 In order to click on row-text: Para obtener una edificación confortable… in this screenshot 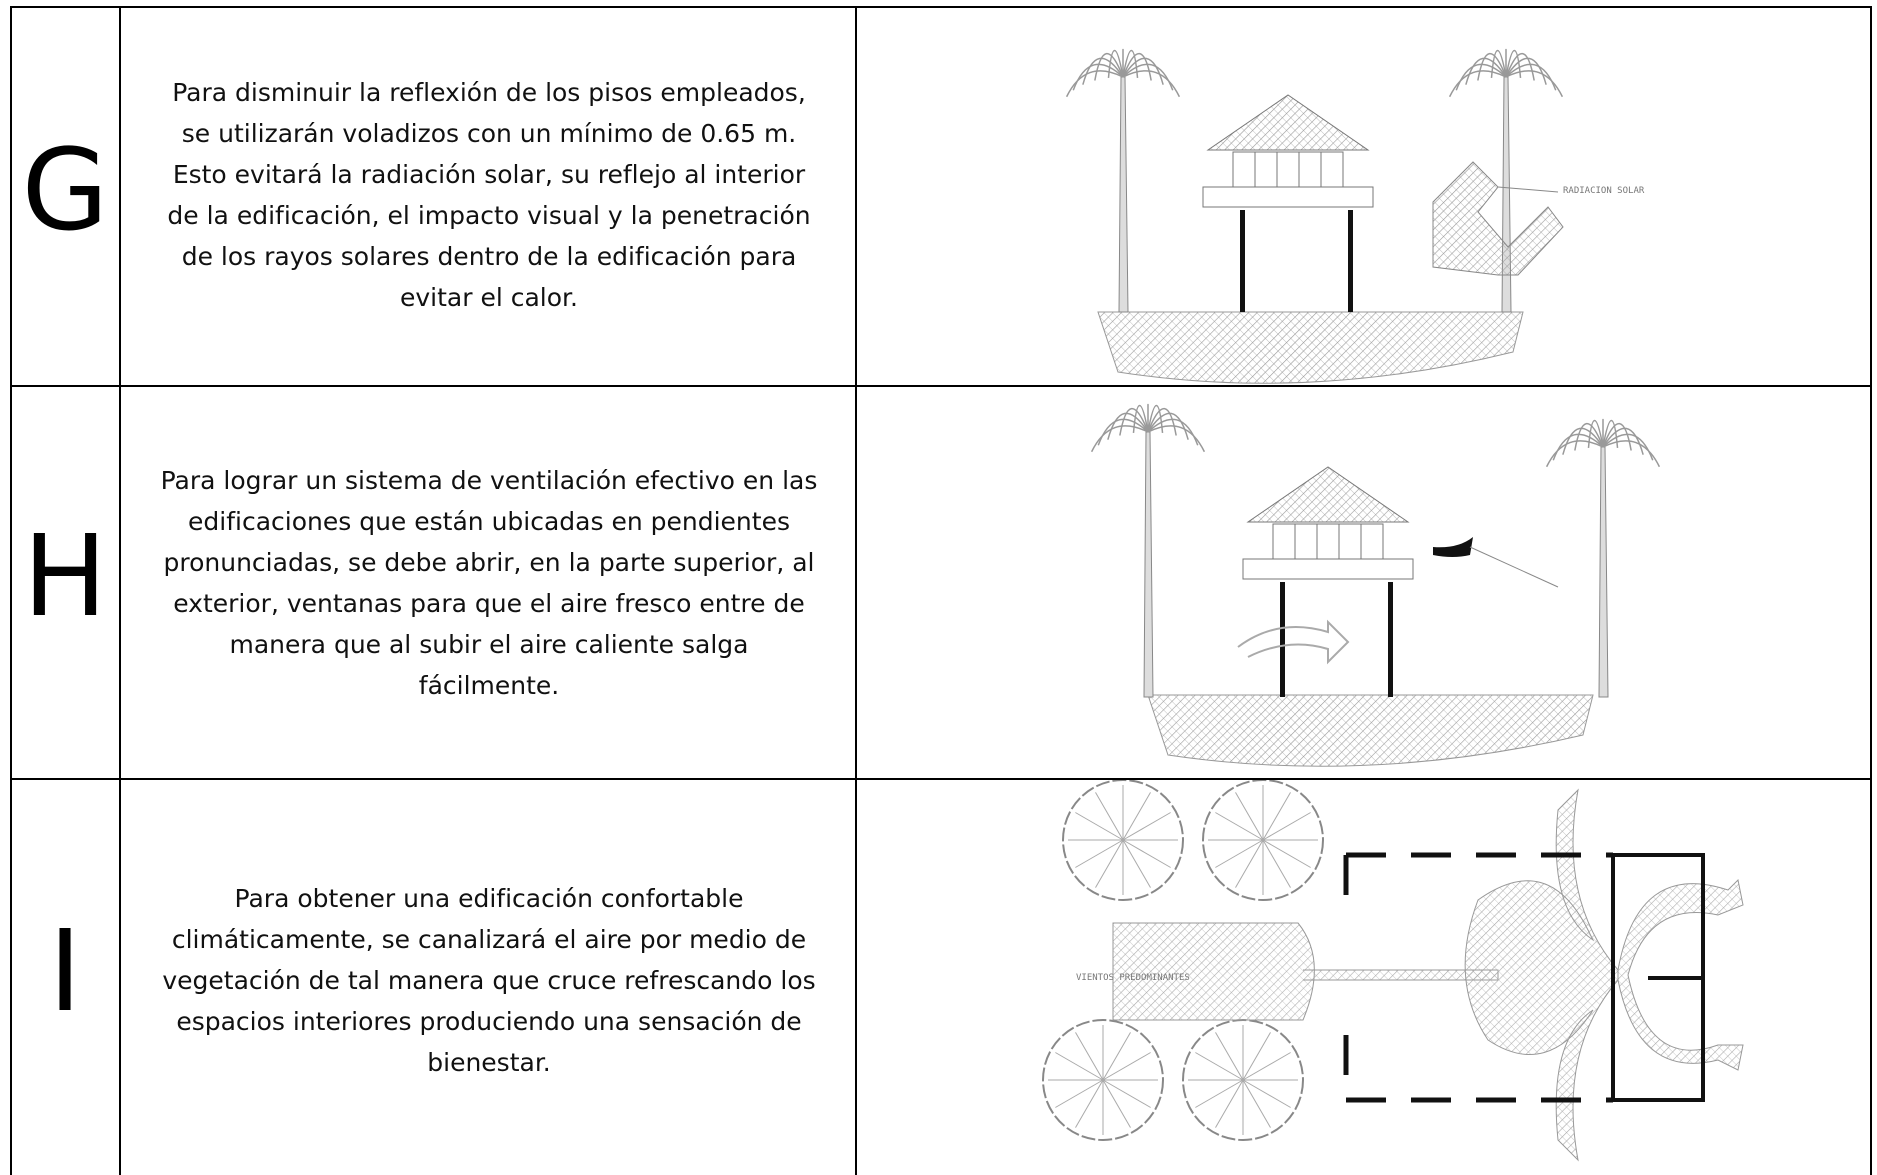, I will do `click(489, 980)`.